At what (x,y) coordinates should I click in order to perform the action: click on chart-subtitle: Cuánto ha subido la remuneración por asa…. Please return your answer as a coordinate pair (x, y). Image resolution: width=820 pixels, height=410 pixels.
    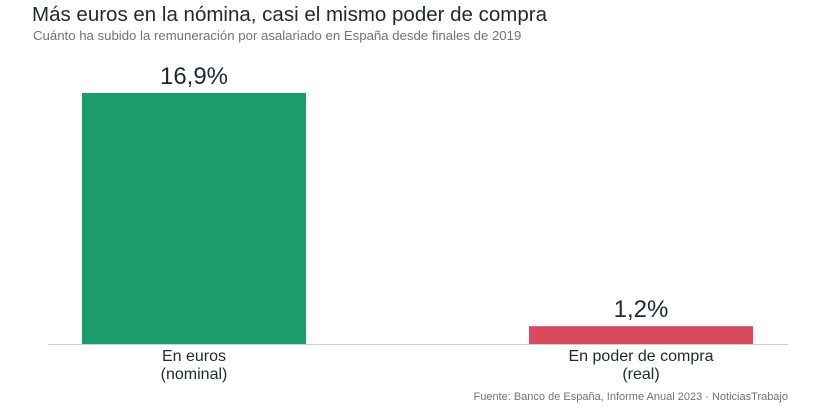
    Looking at the image, I should click on (277, 35).